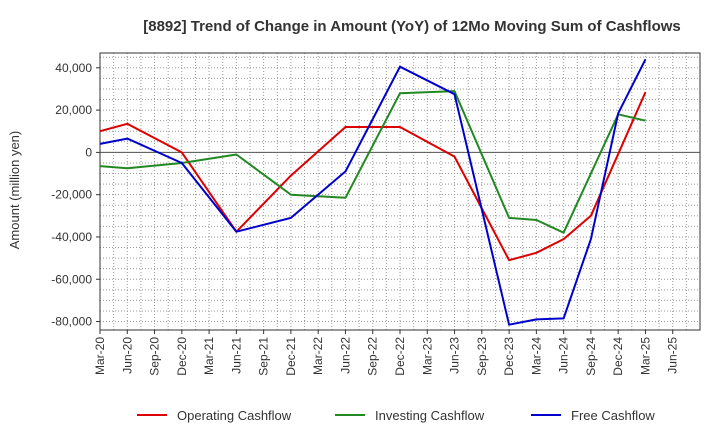 This screenshot has width=720, height=440. What do you see at coordinates (536, 356) in the screenshot?
I see `x-tick-label: Mar-24` at bounding box center [536, 356].